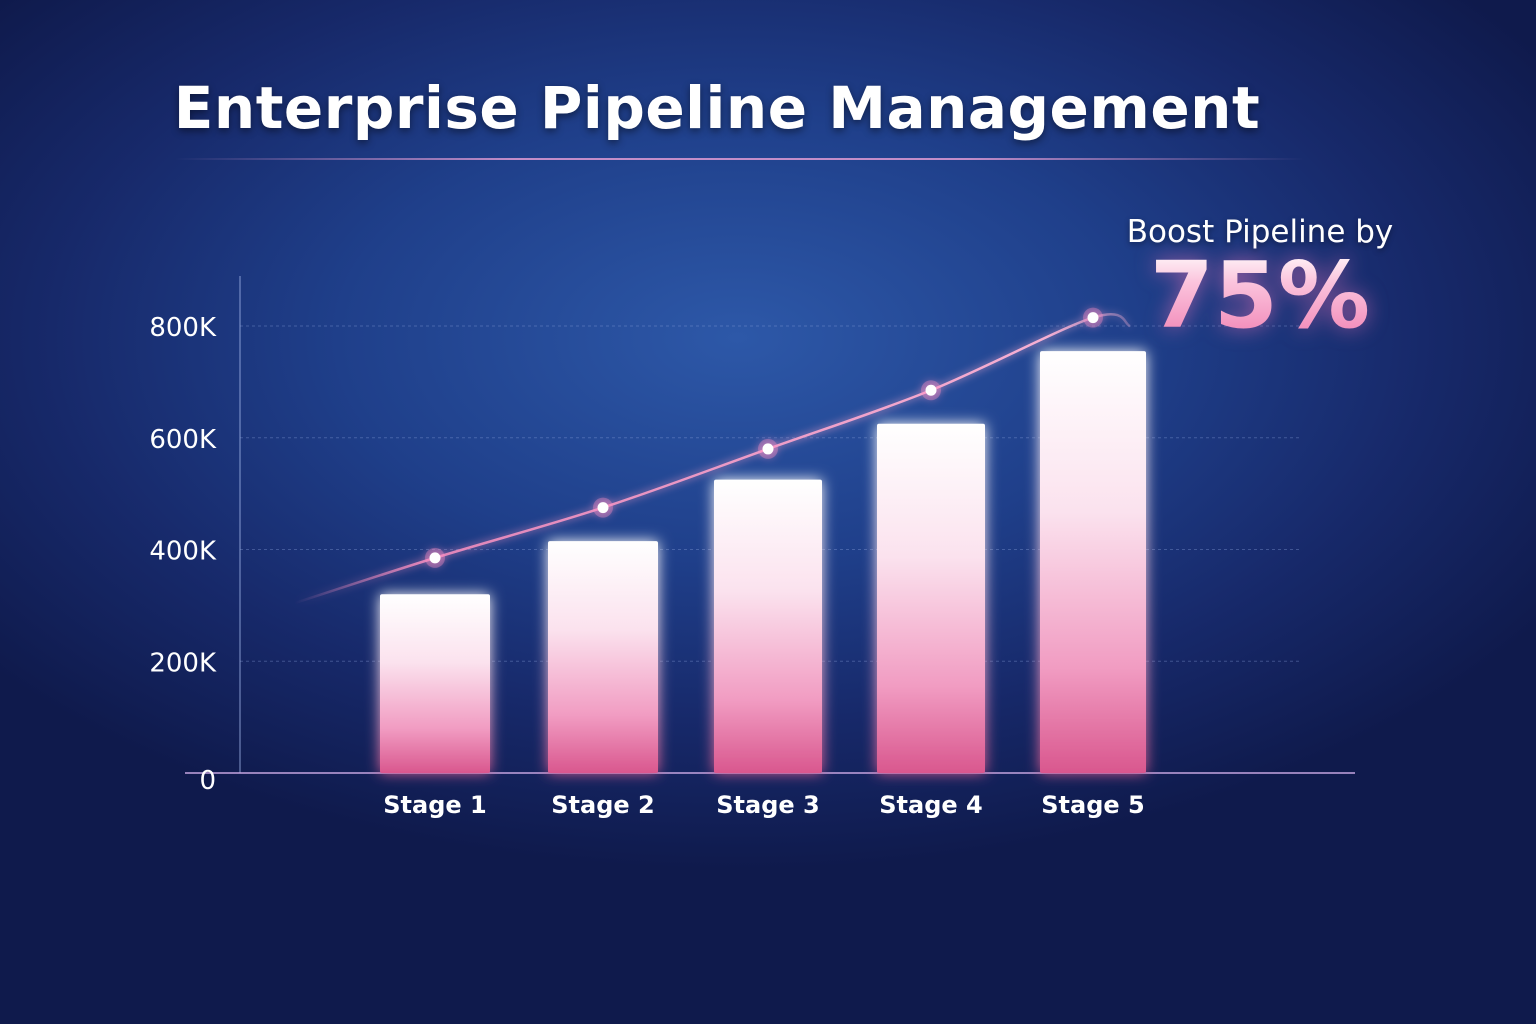 The image size is (1536, 1024). I want to click on y-tick-labels: 0 200K 400K 600K 800K, so click(183, 554).